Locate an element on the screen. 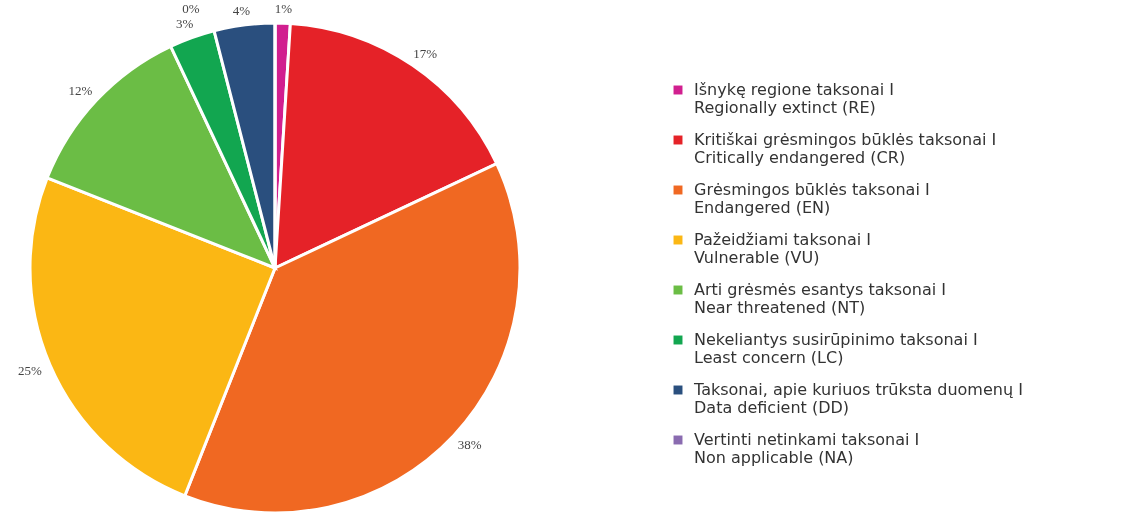 This screenshot has width=1121, height=524. legend-label: Išnykę regione taksonai I Regionally extinct (RE) is located at coordinates (794, 98).